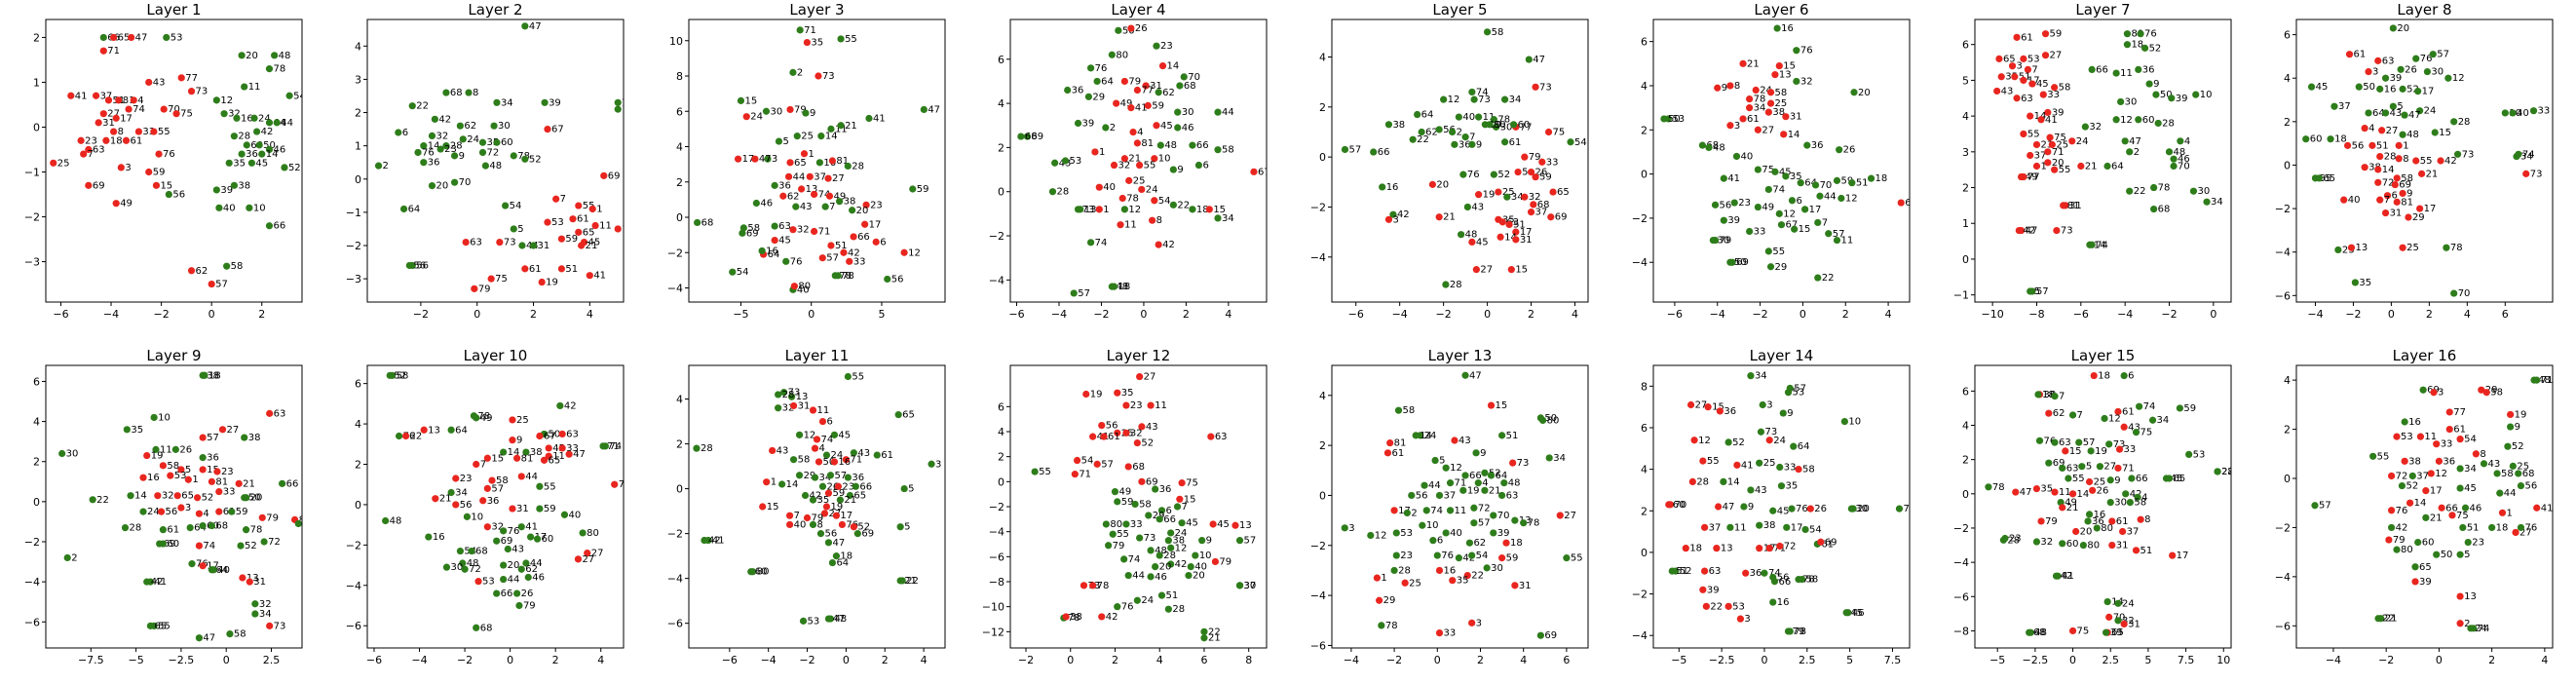 This screenshot has height=684, width=2576. I want to click on panel-title: Layer 9, so click(173, 355).